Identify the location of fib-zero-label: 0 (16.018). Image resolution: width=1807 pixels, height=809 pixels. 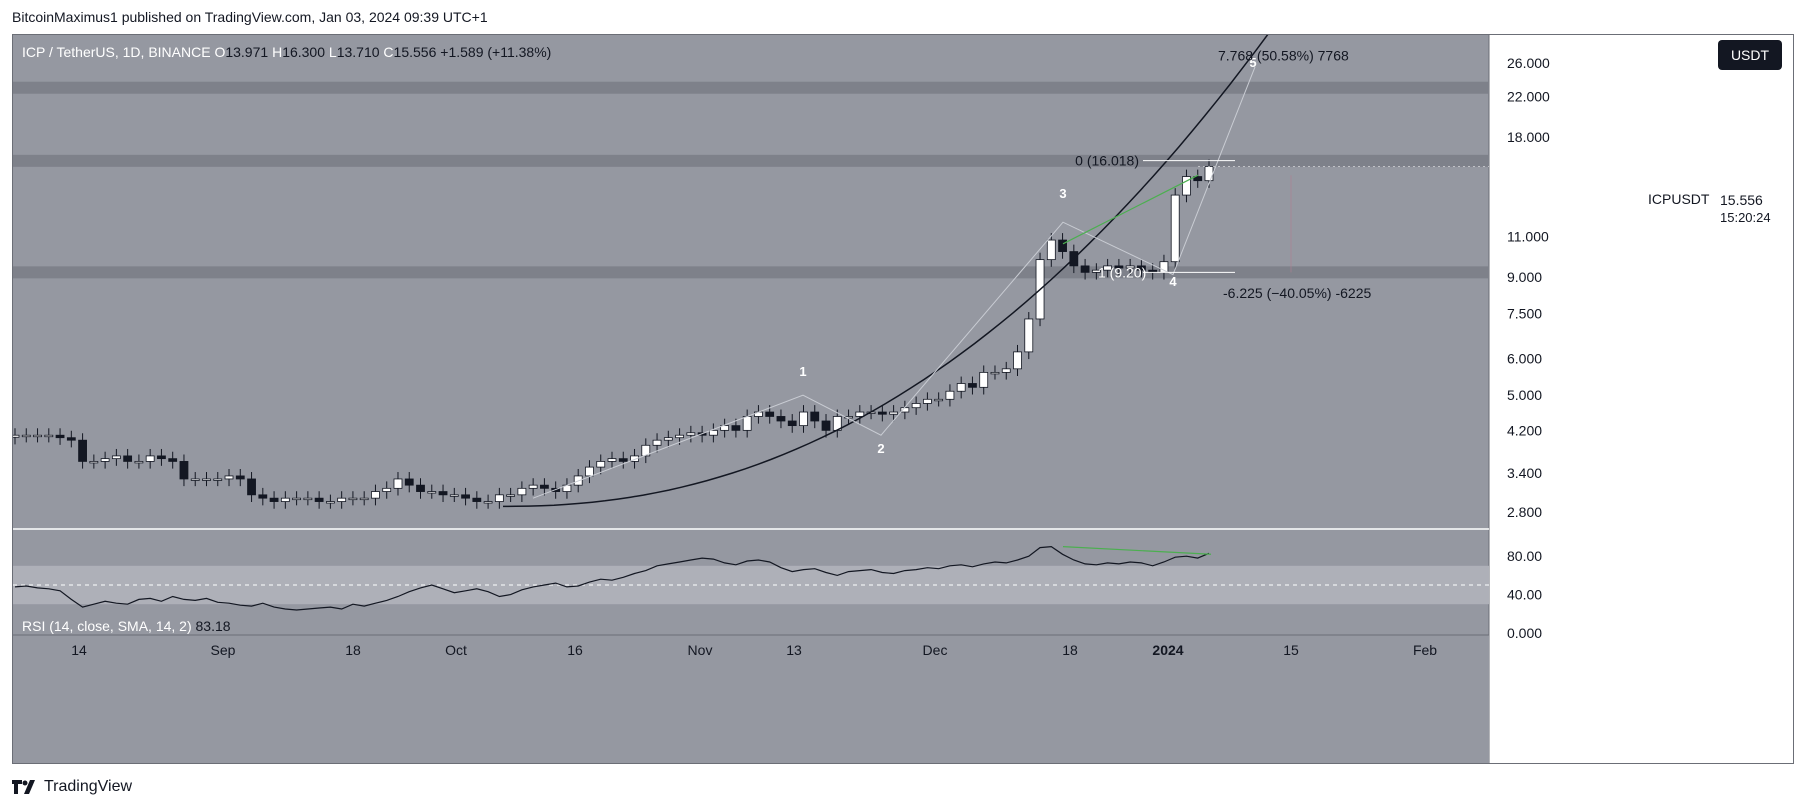
(1107, 161).